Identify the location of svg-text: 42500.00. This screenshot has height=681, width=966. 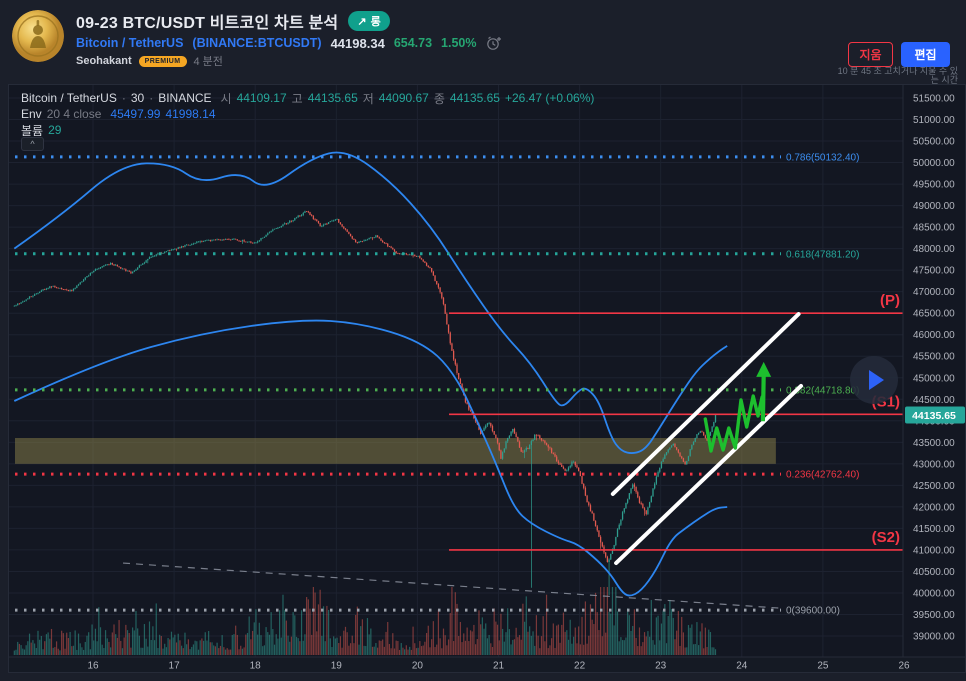
(934, 486).